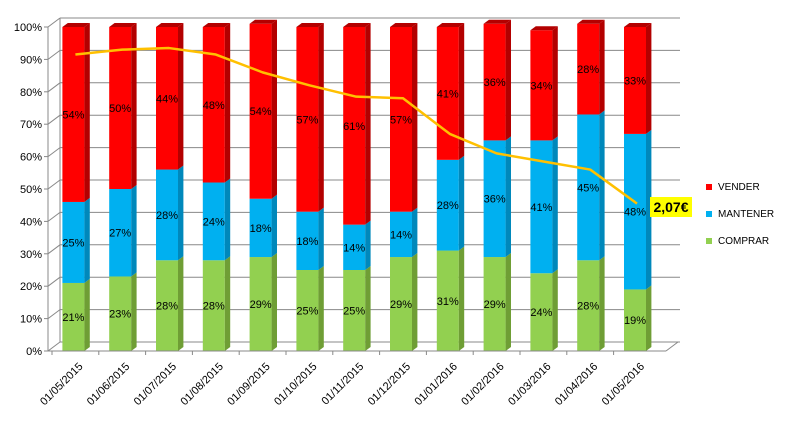  Describe the element at coordinates (120, 109) in the screenshot. I see `data-label: 50%` at that location.